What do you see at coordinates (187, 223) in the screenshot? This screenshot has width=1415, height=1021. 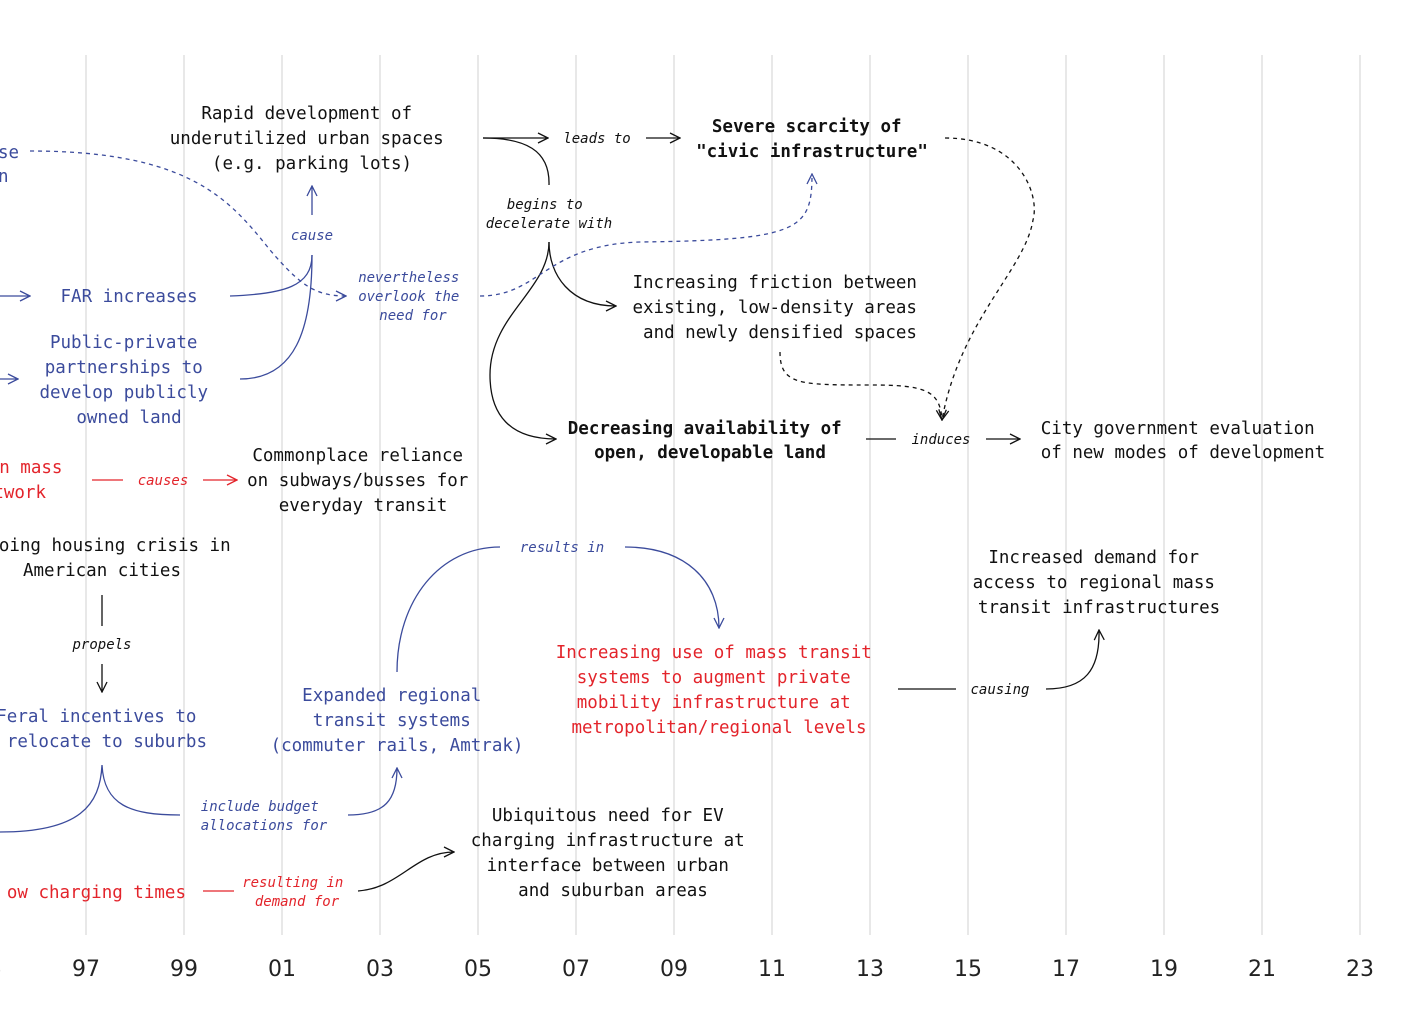 I see `edge-use-to-nevertheless` at bounding box center [187, 223].